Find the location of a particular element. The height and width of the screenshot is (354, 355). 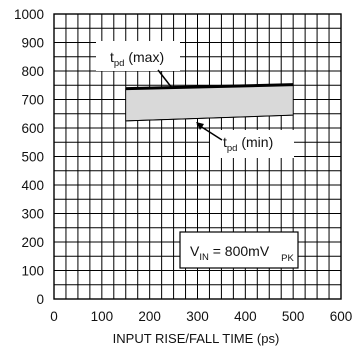

y-tick-label: 400 is located at coordinates (32, 185).